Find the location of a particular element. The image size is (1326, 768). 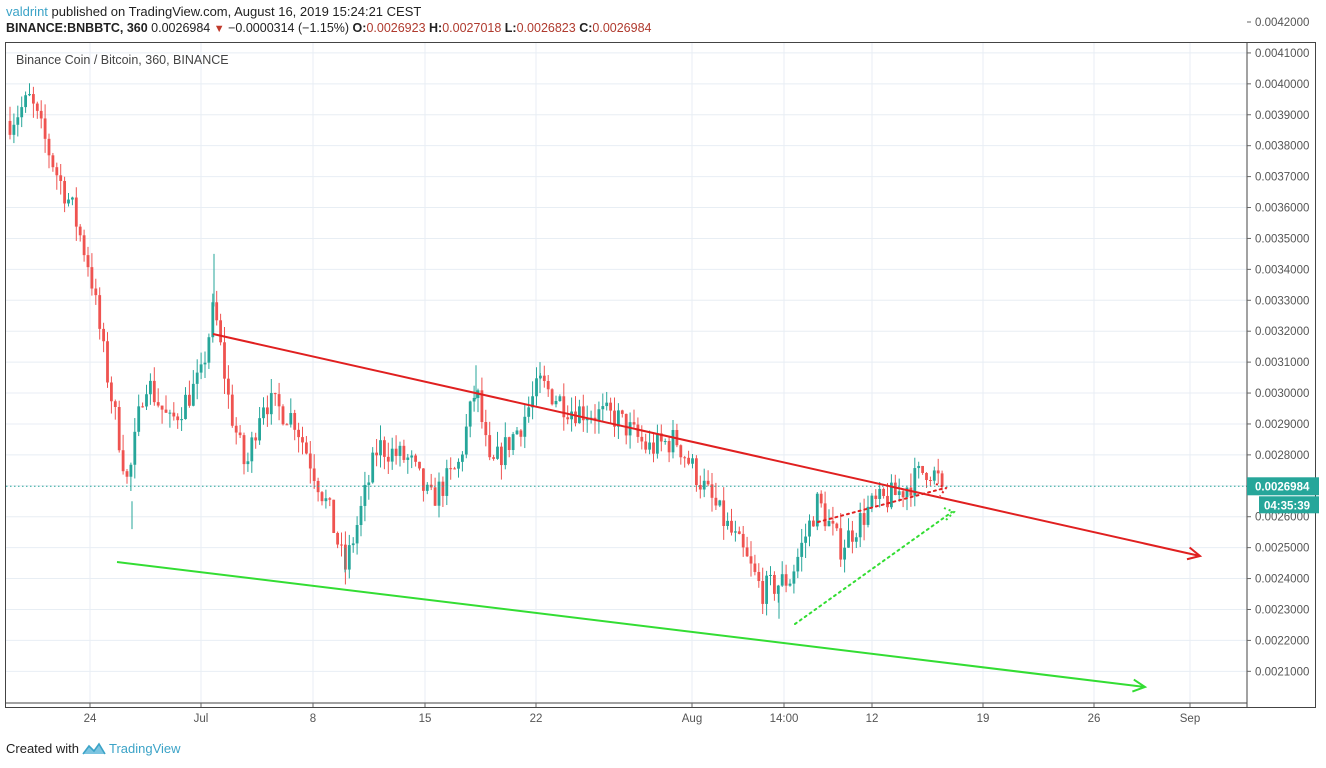

price-tick-label: 0.0024000 is located at coordinates (1282, 580).